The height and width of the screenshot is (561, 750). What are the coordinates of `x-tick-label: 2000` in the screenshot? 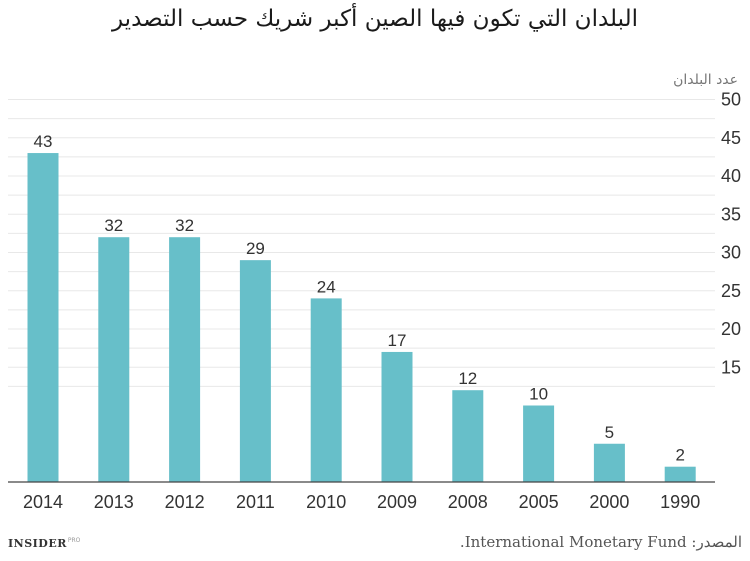 It's located at (609, 502).